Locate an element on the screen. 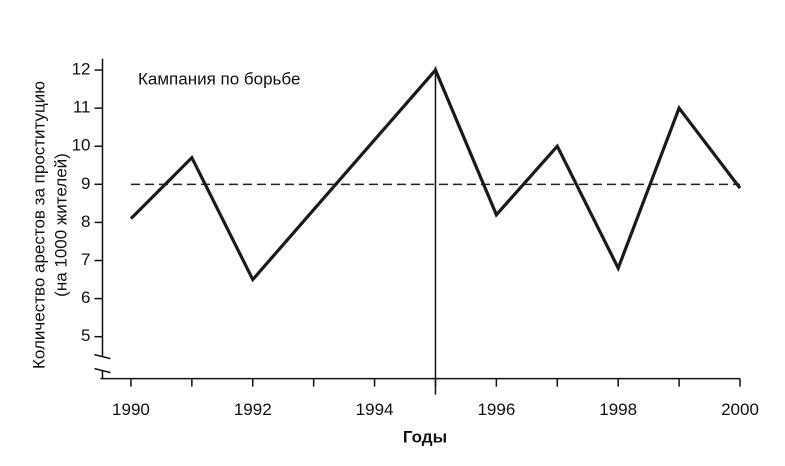  y-tick-label: 8 is located at coordinates (85, 221).